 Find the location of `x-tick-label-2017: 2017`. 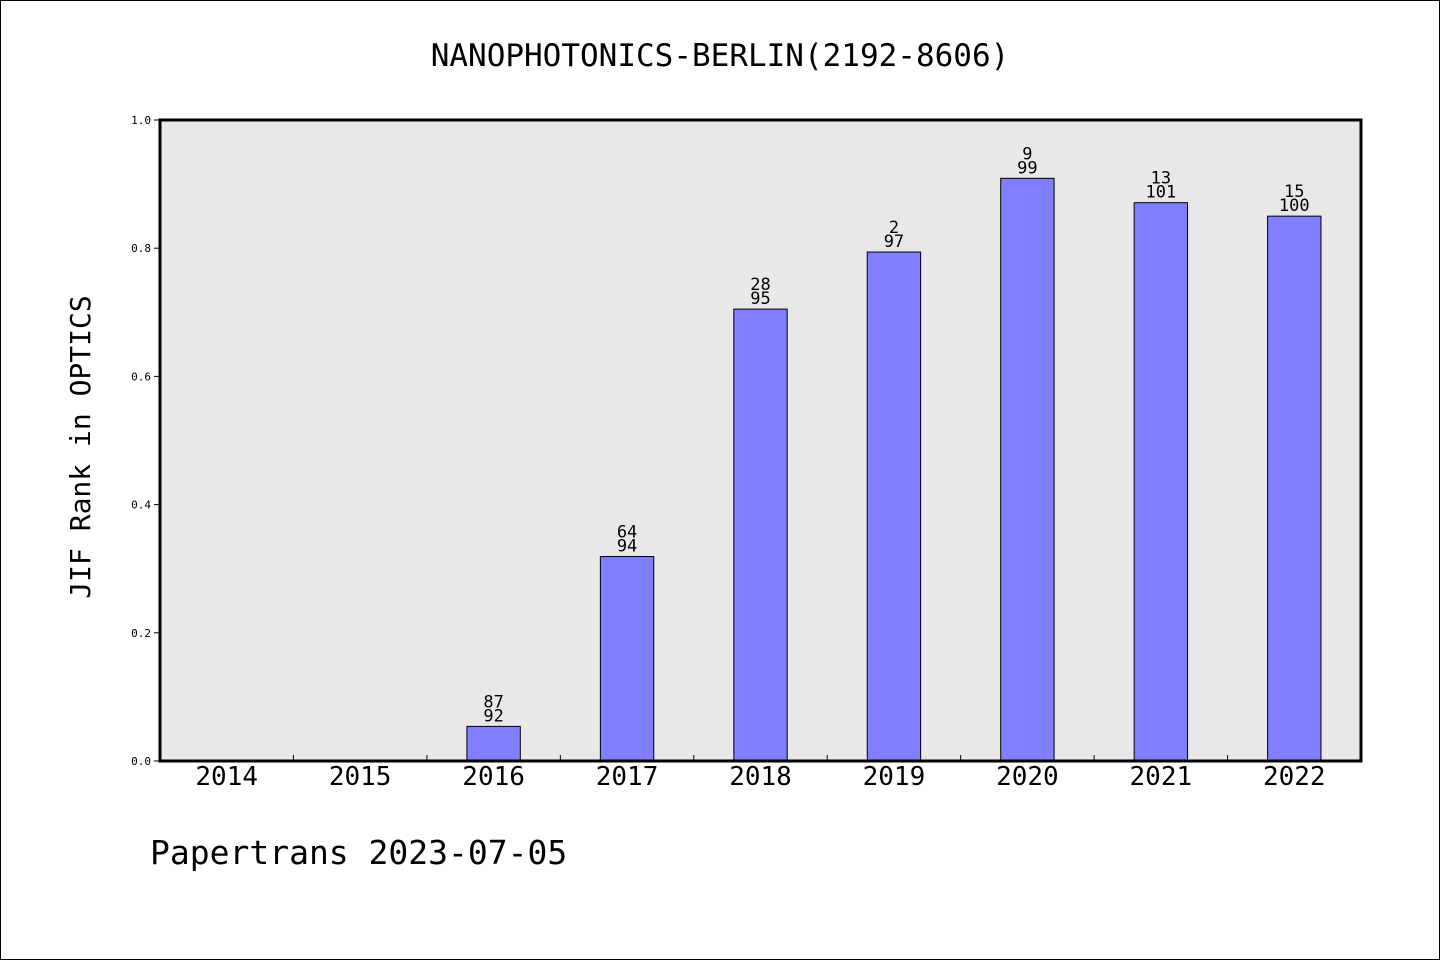

x-tick-label-2017: 2017 is located at coordinates (627, 777).